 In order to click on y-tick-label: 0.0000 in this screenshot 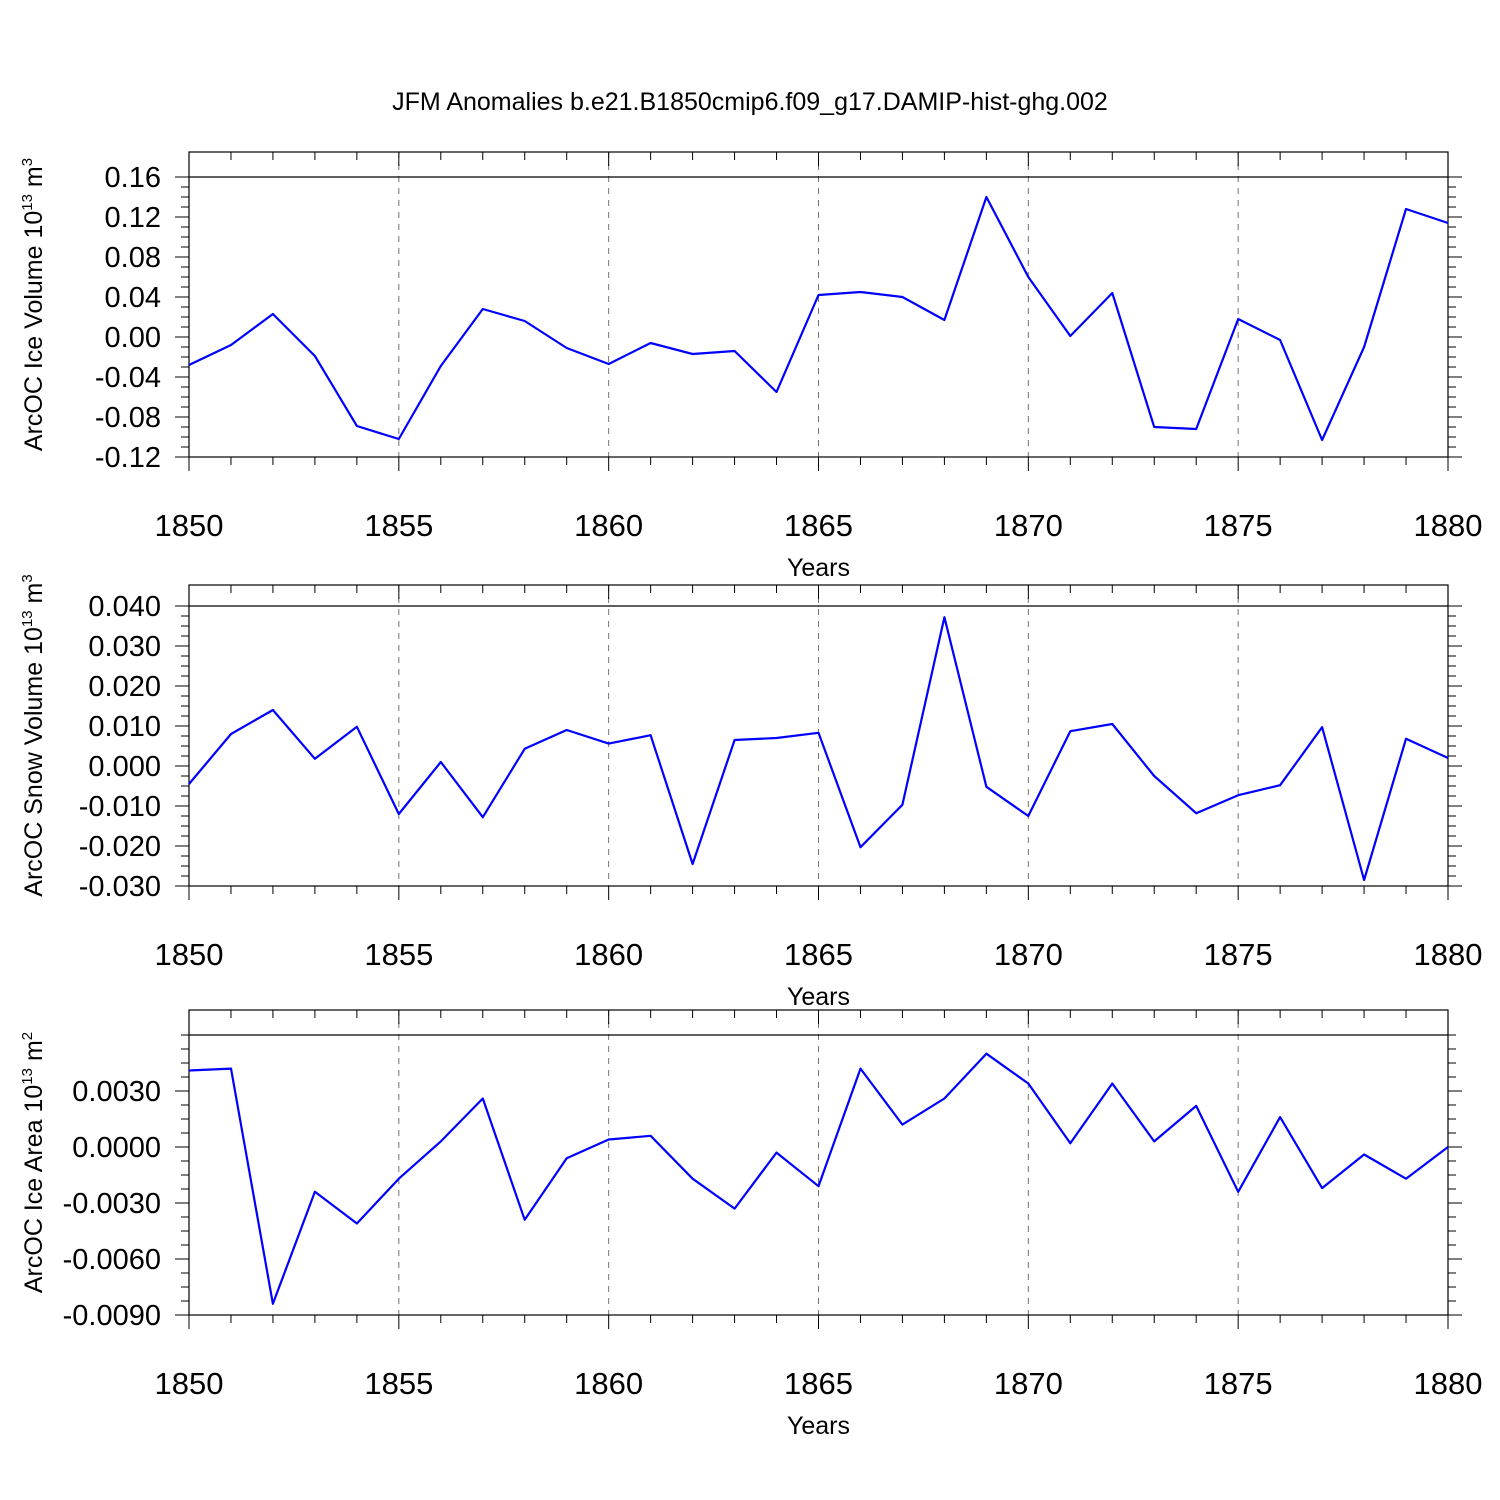, I will do `click(116, 1148)`.